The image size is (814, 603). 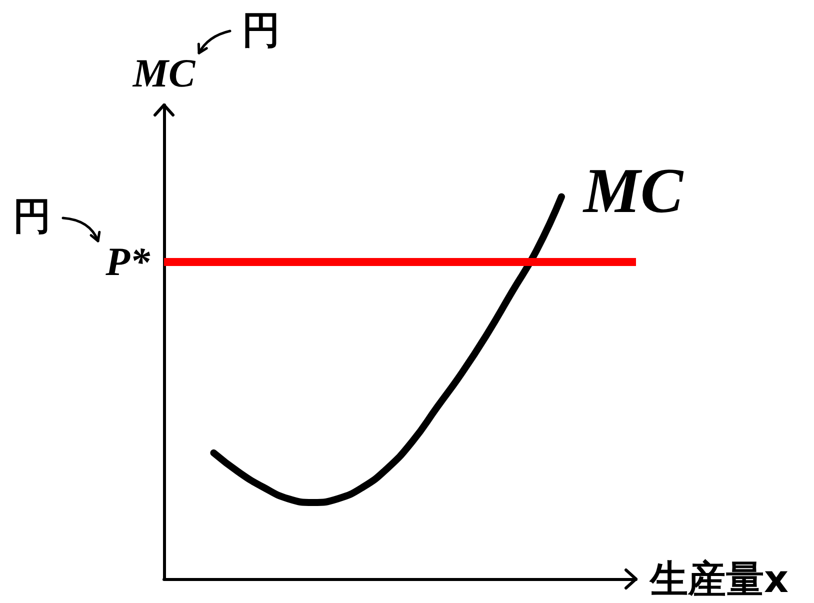 What do you see at coordinates (719, 579) in the screenshot?
I see `x-axis-title: 生産量x` at bounding box center [719, 579].